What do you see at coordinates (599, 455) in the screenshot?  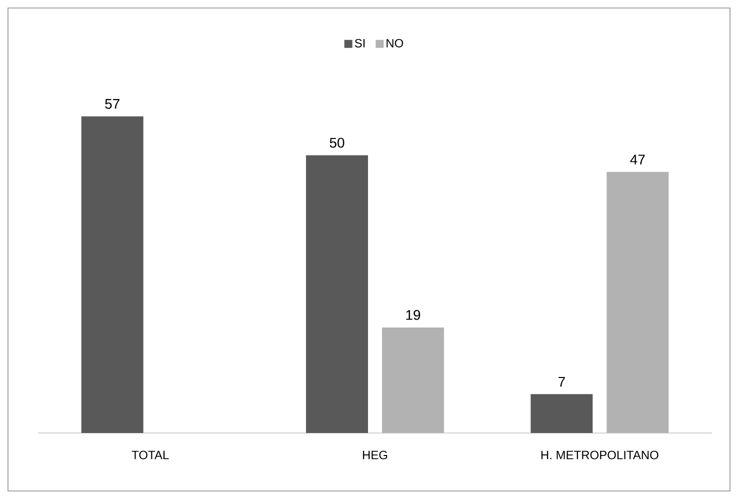 I see `x-tick-label: H. METROPOLITANO` at bounding box center [599, 455].